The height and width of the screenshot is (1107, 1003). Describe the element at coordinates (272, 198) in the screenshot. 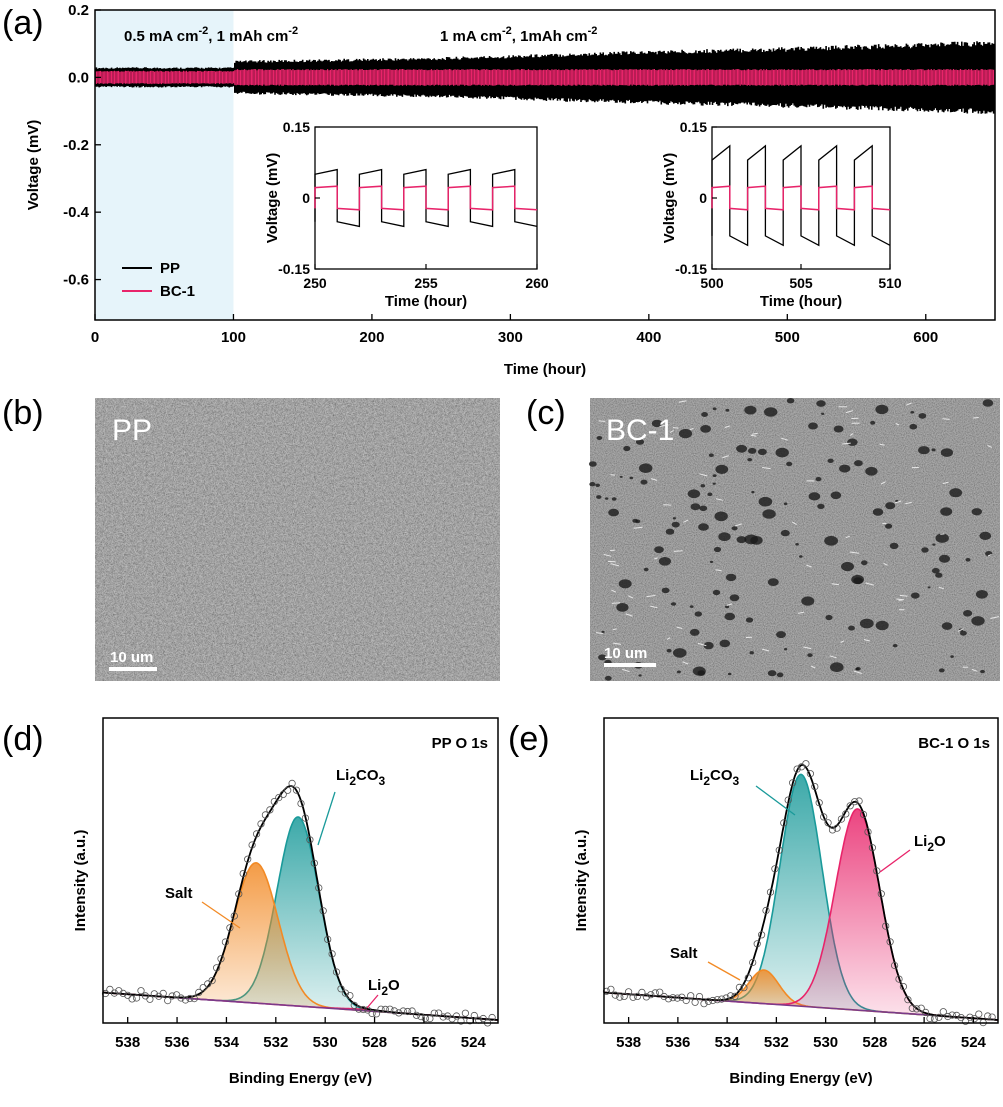

I see `inset-y-axis-title: Voltage (mV)` at that location.